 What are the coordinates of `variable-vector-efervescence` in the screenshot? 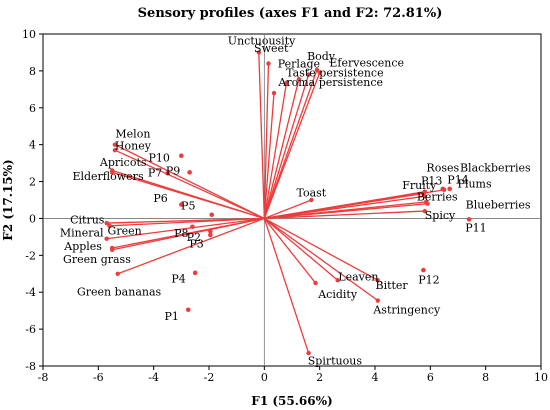 It's located at (292, 145).